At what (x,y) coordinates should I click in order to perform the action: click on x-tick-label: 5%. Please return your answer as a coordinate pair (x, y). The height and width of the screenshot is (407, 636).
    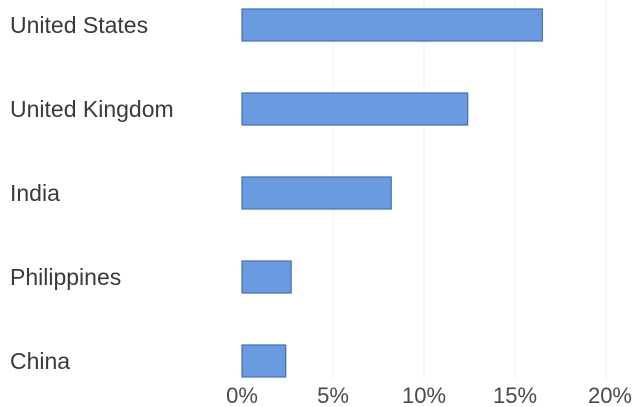
    Looking at the image, I should click on (333, 395).